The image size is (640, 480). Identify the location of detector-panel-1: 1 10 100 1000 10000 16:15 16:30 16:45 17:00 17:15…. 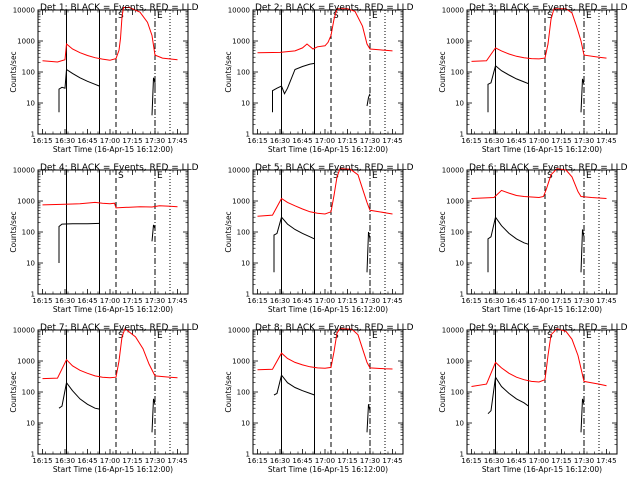
(104, 78).